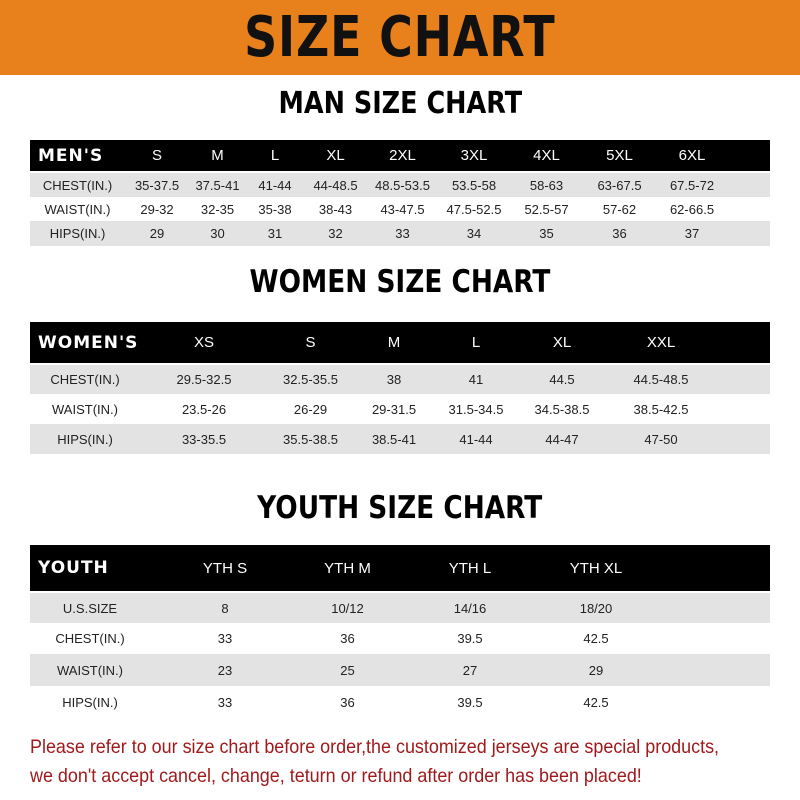 This screenshot has height=800, width=800. I want to click on measurement-value: 25, so click(347, 670).